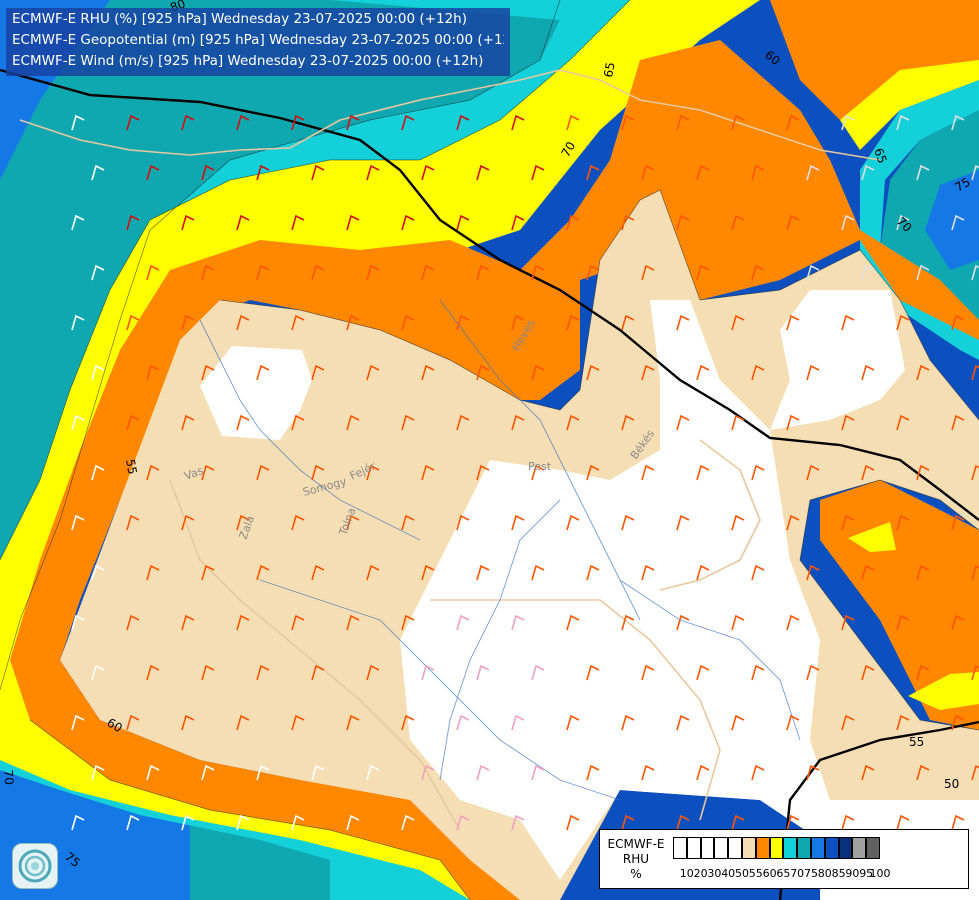  What do you see at coordinates (811, 873) in the screenshot?
I see `legend-tick-label: 75` at bounding box center [811, 873].